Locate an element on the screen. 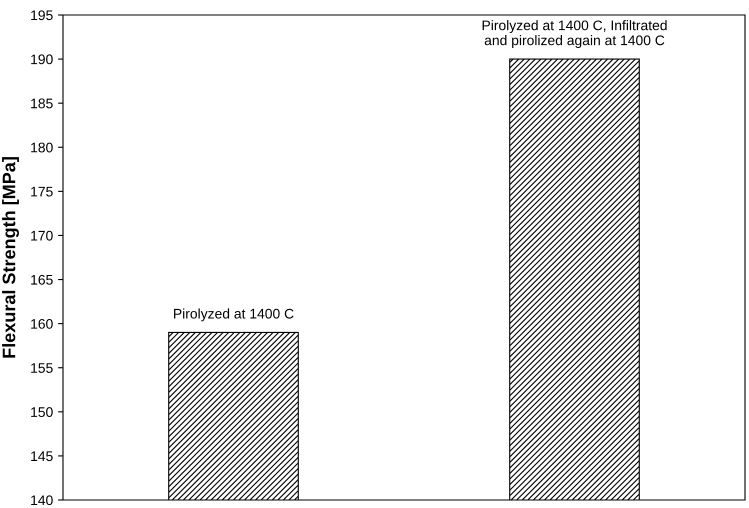 The image size is (749, 508). y-tick-label: 140 is located at coordinates (42, 500).